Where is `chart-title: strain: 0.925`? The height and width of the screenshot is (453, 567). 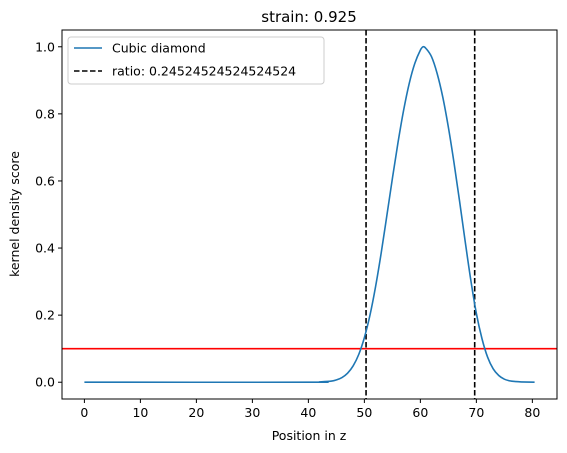 chart-title: strain: 0.925 is located at coordinates (309, 17).